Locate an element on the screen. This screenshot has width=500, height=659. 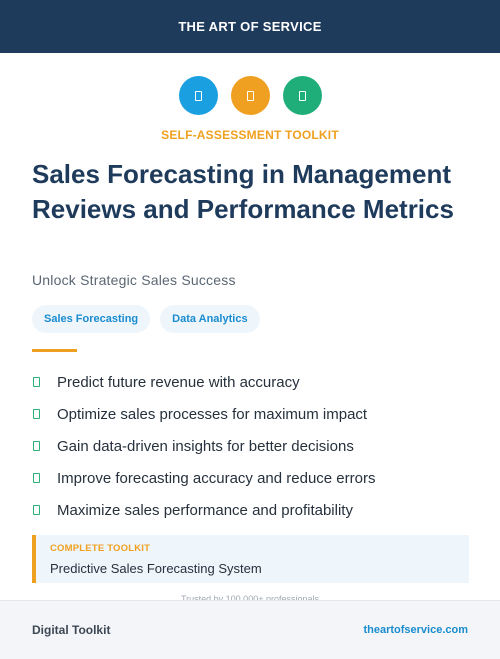
icon-circle-orange is located at coordinates (250, 95).